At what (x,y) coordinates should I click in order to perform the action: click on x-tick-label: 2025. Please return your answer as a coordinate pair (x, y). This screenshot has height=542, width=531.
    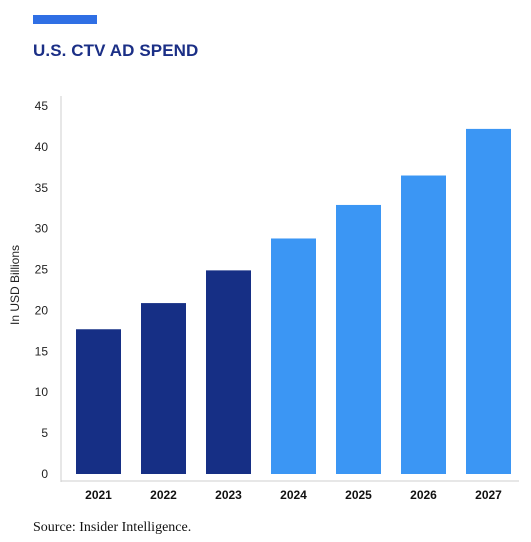
    Looking at the image, I should click on (358, 495).